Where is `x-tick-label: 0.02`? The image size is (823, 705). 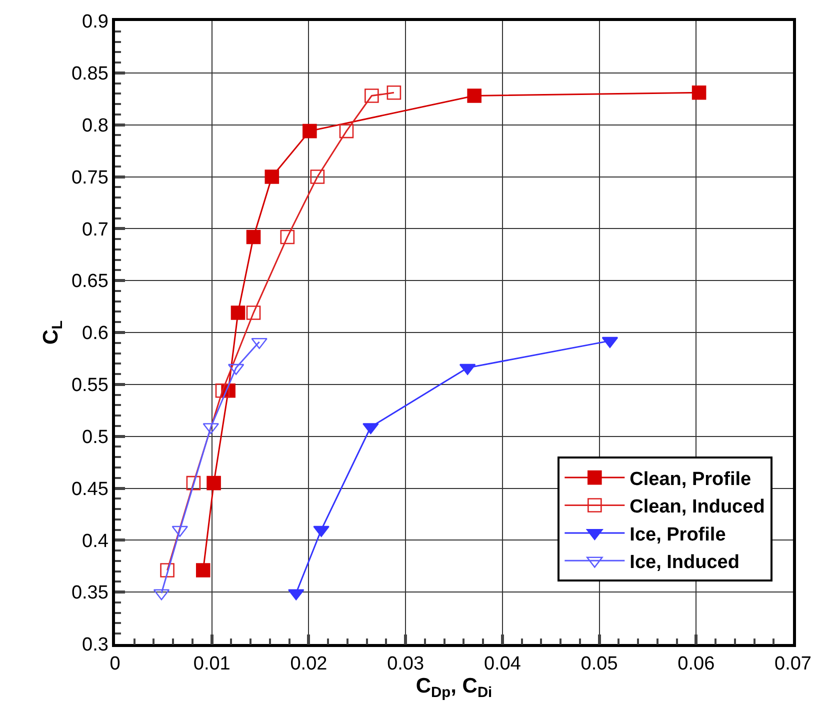 x-tick-label: 0.02 is located at coordinates (309, 664).